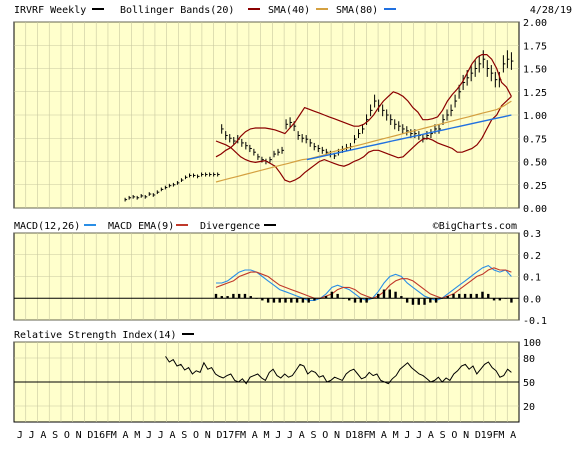  Describe the element at coordinates (535, 93) in the screenshot. I see `price-y-tick-label: 1.25` at that location.